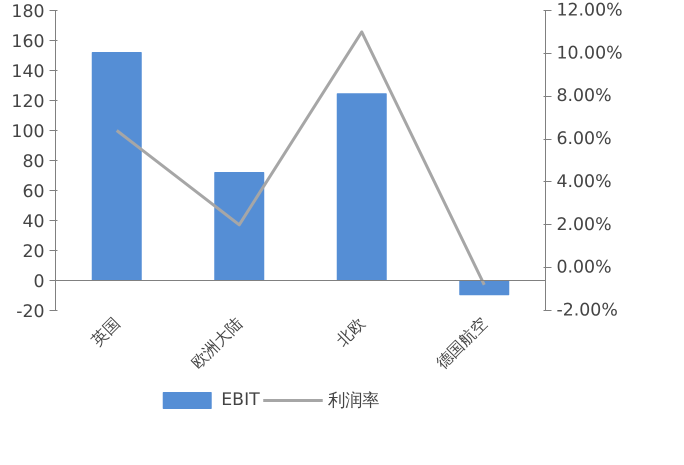 Image resolution: width=684 pixels, height=465 pixels. Describe the element at coordinates (39, 282) in the screenshot. I see `y-tick-label: 0` at that location.